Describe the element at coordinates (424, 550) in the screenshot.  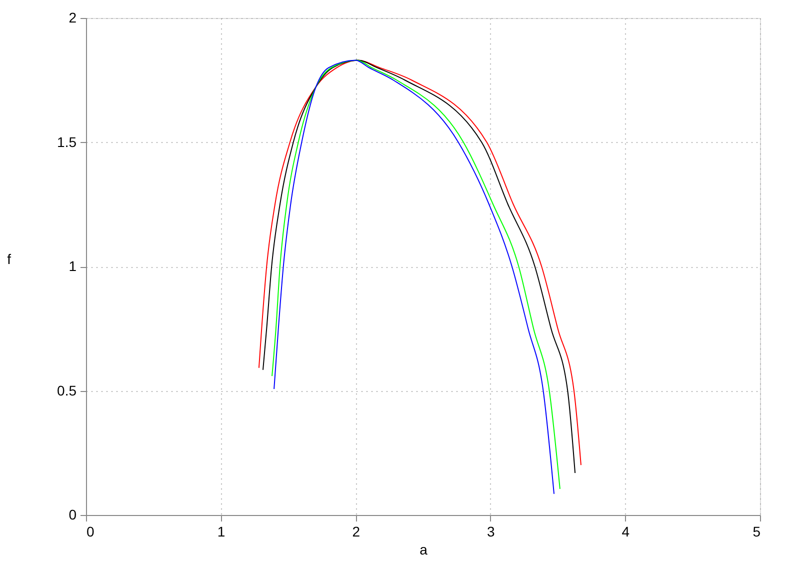
I see `x-axis-title: a` at that location.